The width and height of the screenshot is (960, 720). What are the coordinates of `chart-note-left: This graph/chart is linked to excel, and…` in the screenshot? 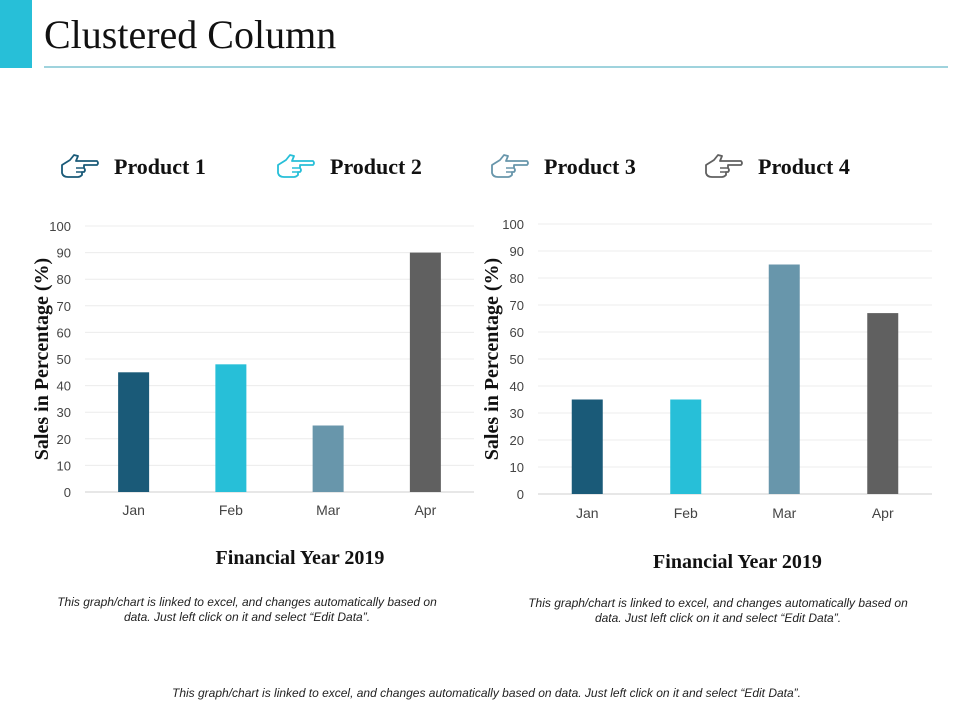 It's located at (247, 609).